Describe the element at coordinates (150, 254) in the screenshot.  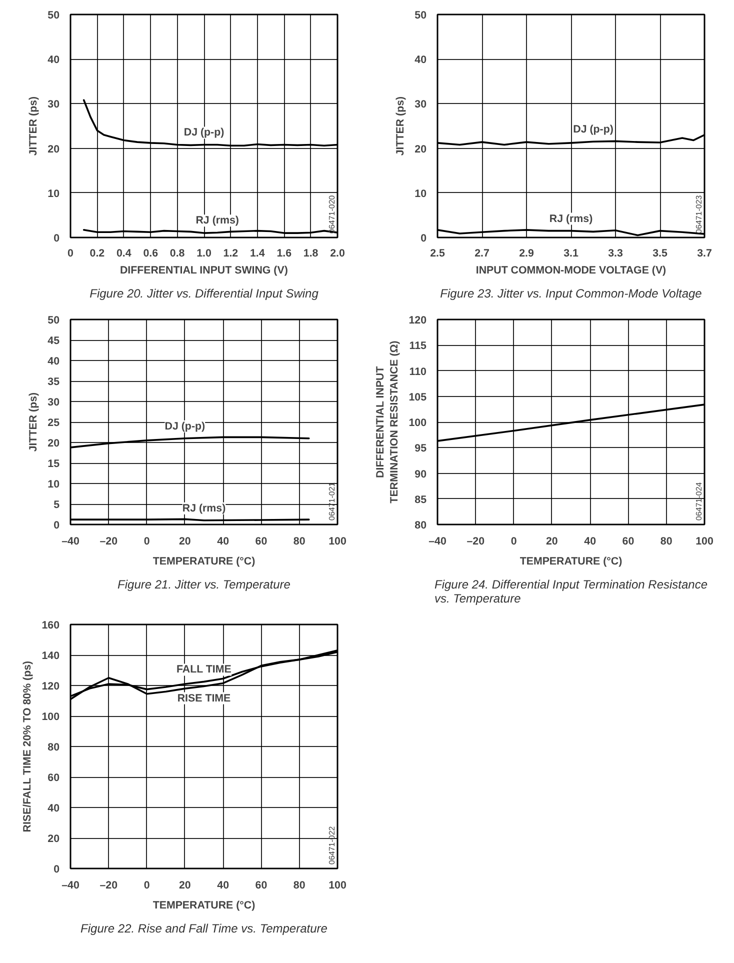
I see `x-tick-label: 0.6` at that location.